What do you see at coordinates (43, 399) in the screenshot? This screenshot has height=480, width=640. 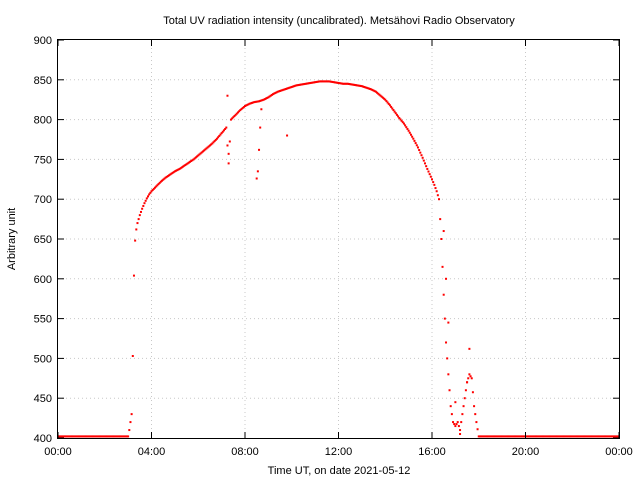 I see `y-tick-label: 450` at bounding box center [43, 399].